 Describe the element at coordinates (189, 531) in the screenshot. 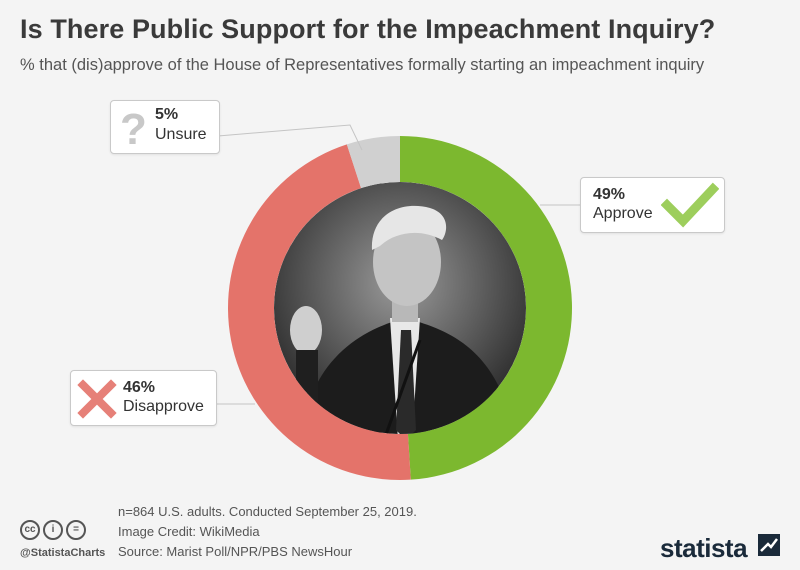

I see `footer-credit: Image Credit: WikiMedia` at that location.